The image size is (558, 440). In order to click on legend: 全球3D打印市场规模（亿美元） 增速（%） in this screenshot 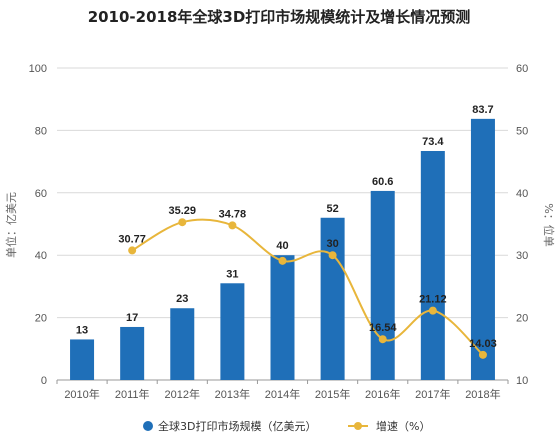, I will do `click(286, 426)`.